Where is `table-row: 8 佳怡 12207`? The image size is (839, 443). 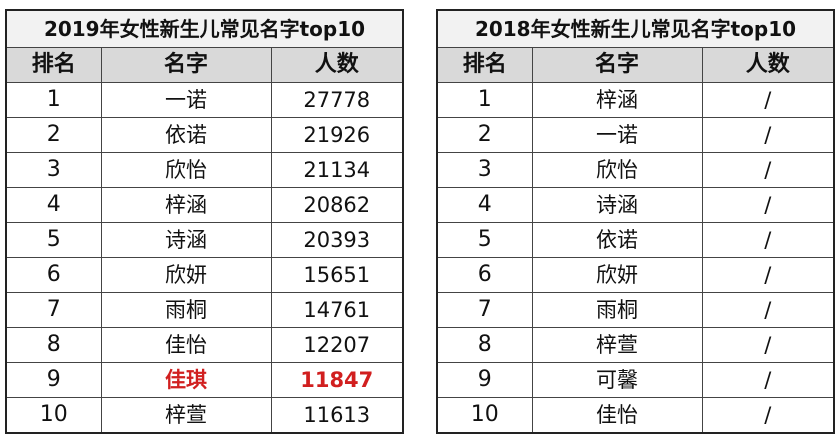 table-row: 8 佳怡 12207 is located at coordinates (204, 345).